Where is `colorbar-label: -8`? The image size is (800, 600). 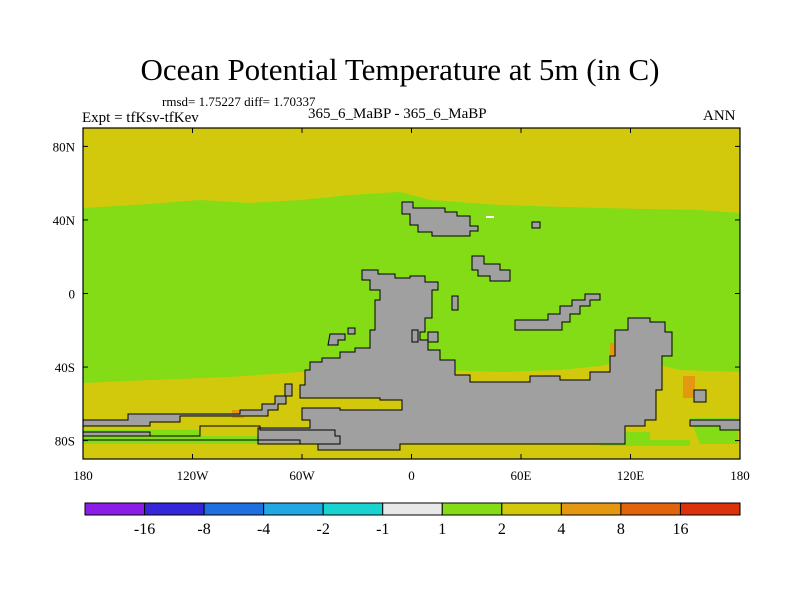
colorbar-label: -8 is located at coordinates (203, 529).